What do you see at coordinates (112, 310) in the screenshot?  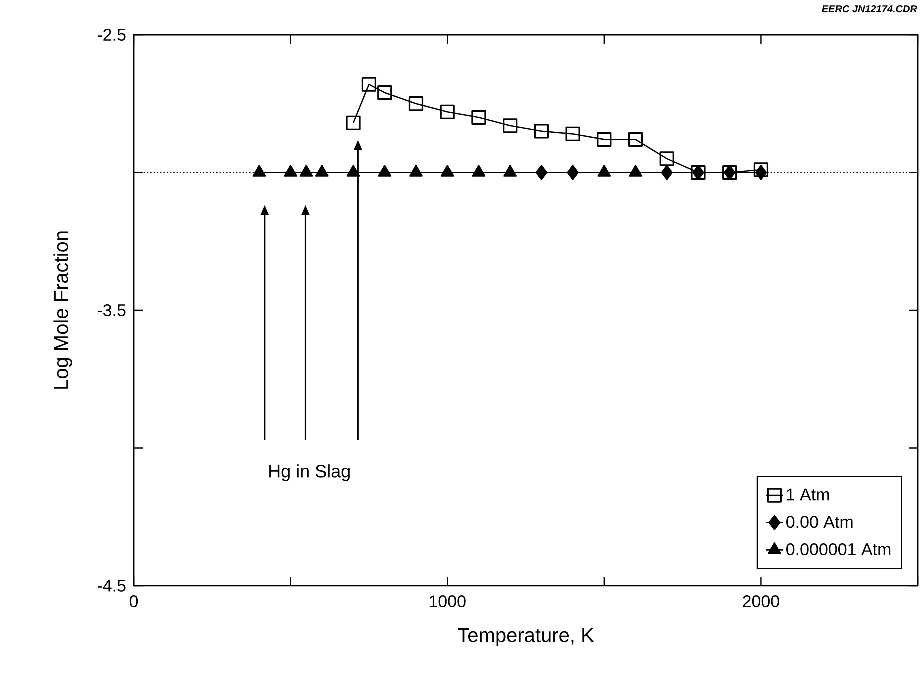 I see `y-tick-label: -3.5` at bounding box center [112, 310].